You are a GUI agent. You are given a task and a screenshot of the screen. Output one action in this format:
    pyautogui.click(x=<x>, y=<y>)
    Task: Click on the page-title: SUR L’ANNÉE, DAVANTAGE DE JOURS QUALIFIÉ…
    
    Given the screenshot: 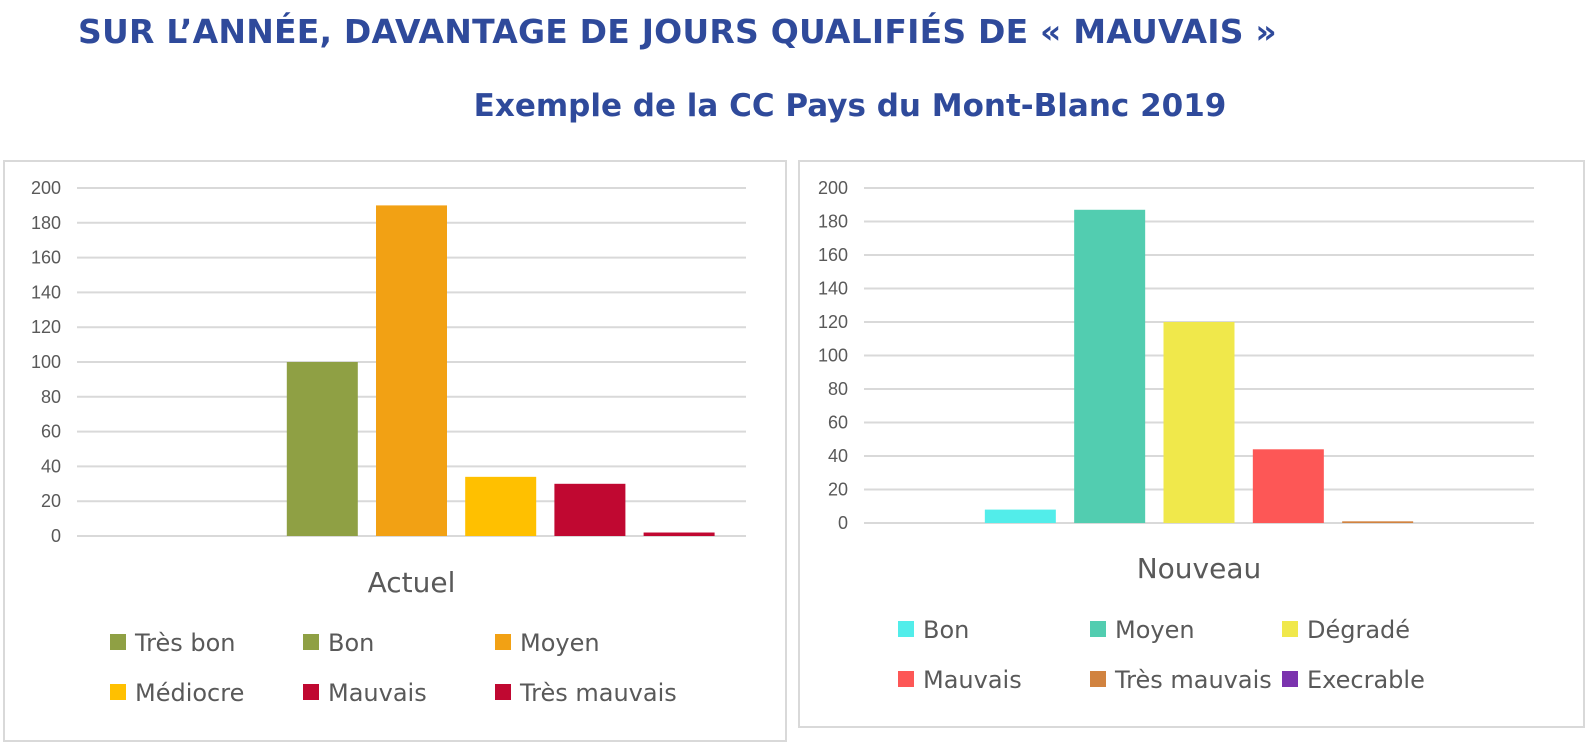 What is the action you would take?
    pyautogui.click(x=677, y=31)
    